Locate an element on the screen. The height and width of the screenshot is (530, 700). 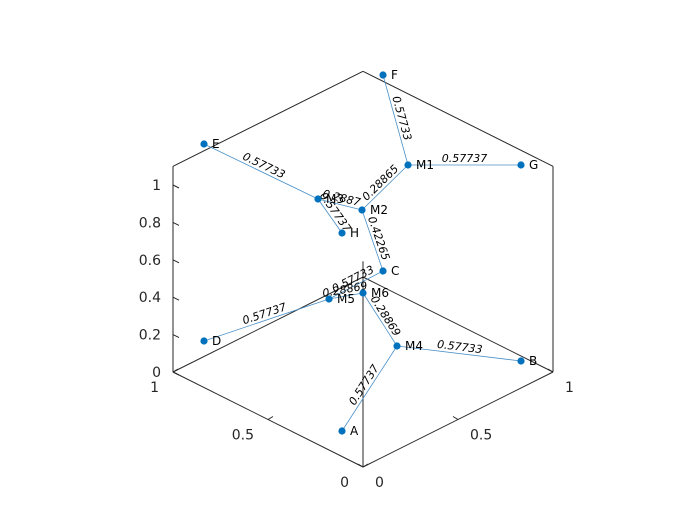
edge-M5-M6 is located at coordinates (346, 296).